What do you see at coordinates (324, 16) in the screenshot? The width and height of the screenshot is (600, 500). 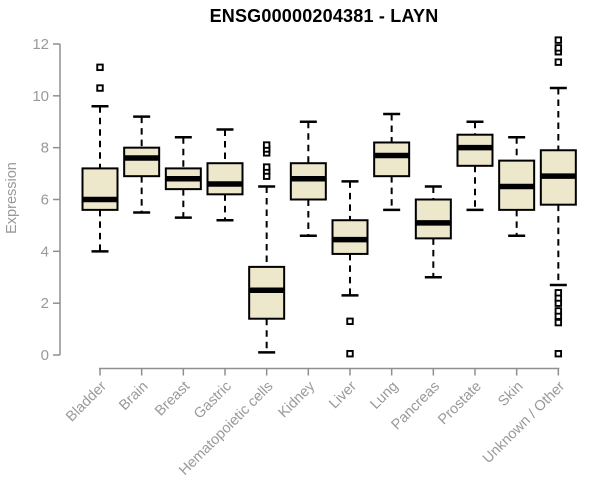 I see `chart-title: ENSG00000204381 - LAYN` at bounding box center [324, 16].